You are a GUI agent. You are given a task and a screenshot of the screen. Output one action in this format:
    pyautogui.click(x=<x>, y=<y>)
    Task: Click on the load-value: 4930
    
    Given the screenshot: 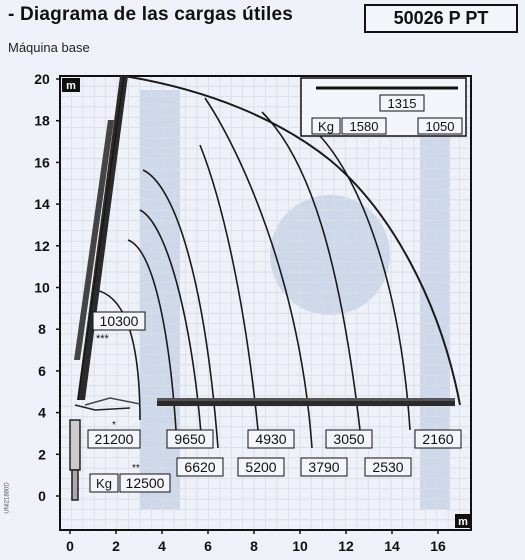 What is the action you would take?
    pyautogui.click(x=270, y=439)
    